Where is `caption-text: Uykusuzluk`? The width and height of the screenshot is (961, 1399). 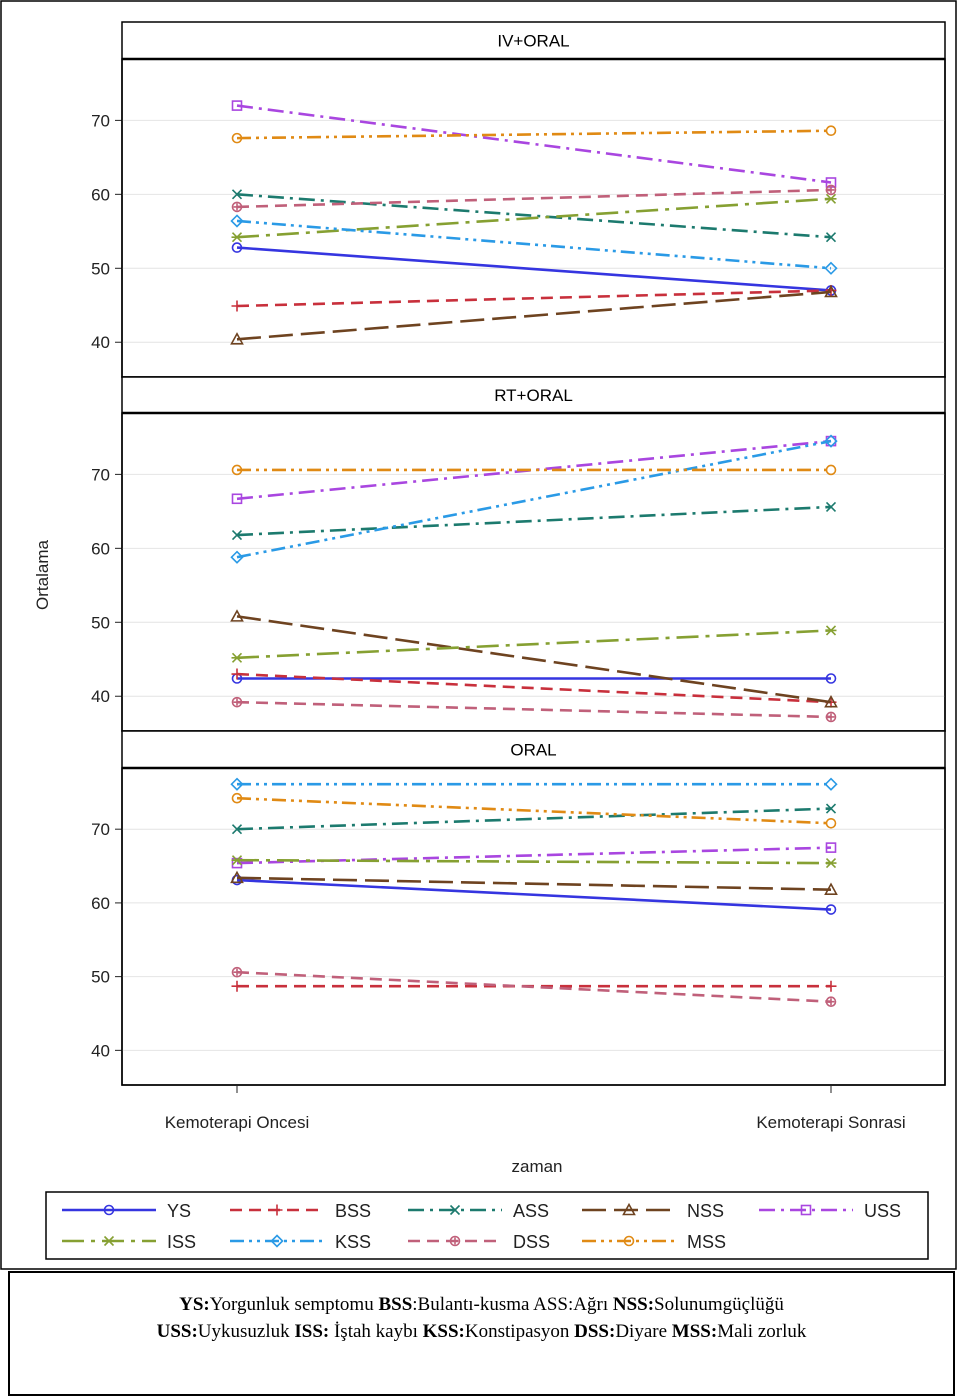 caption-text: Uykusuzluk is located at coordinates (246, 1331).